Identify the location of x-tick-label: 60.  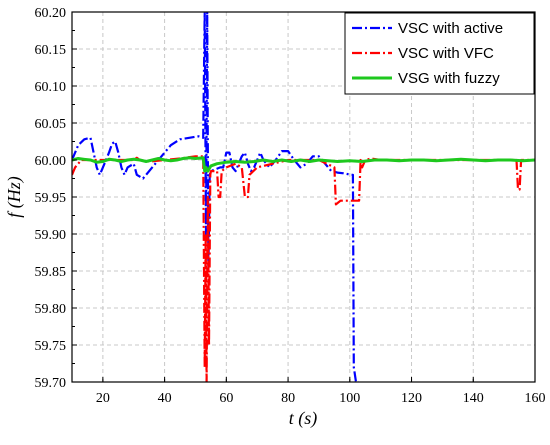
(226, 398).